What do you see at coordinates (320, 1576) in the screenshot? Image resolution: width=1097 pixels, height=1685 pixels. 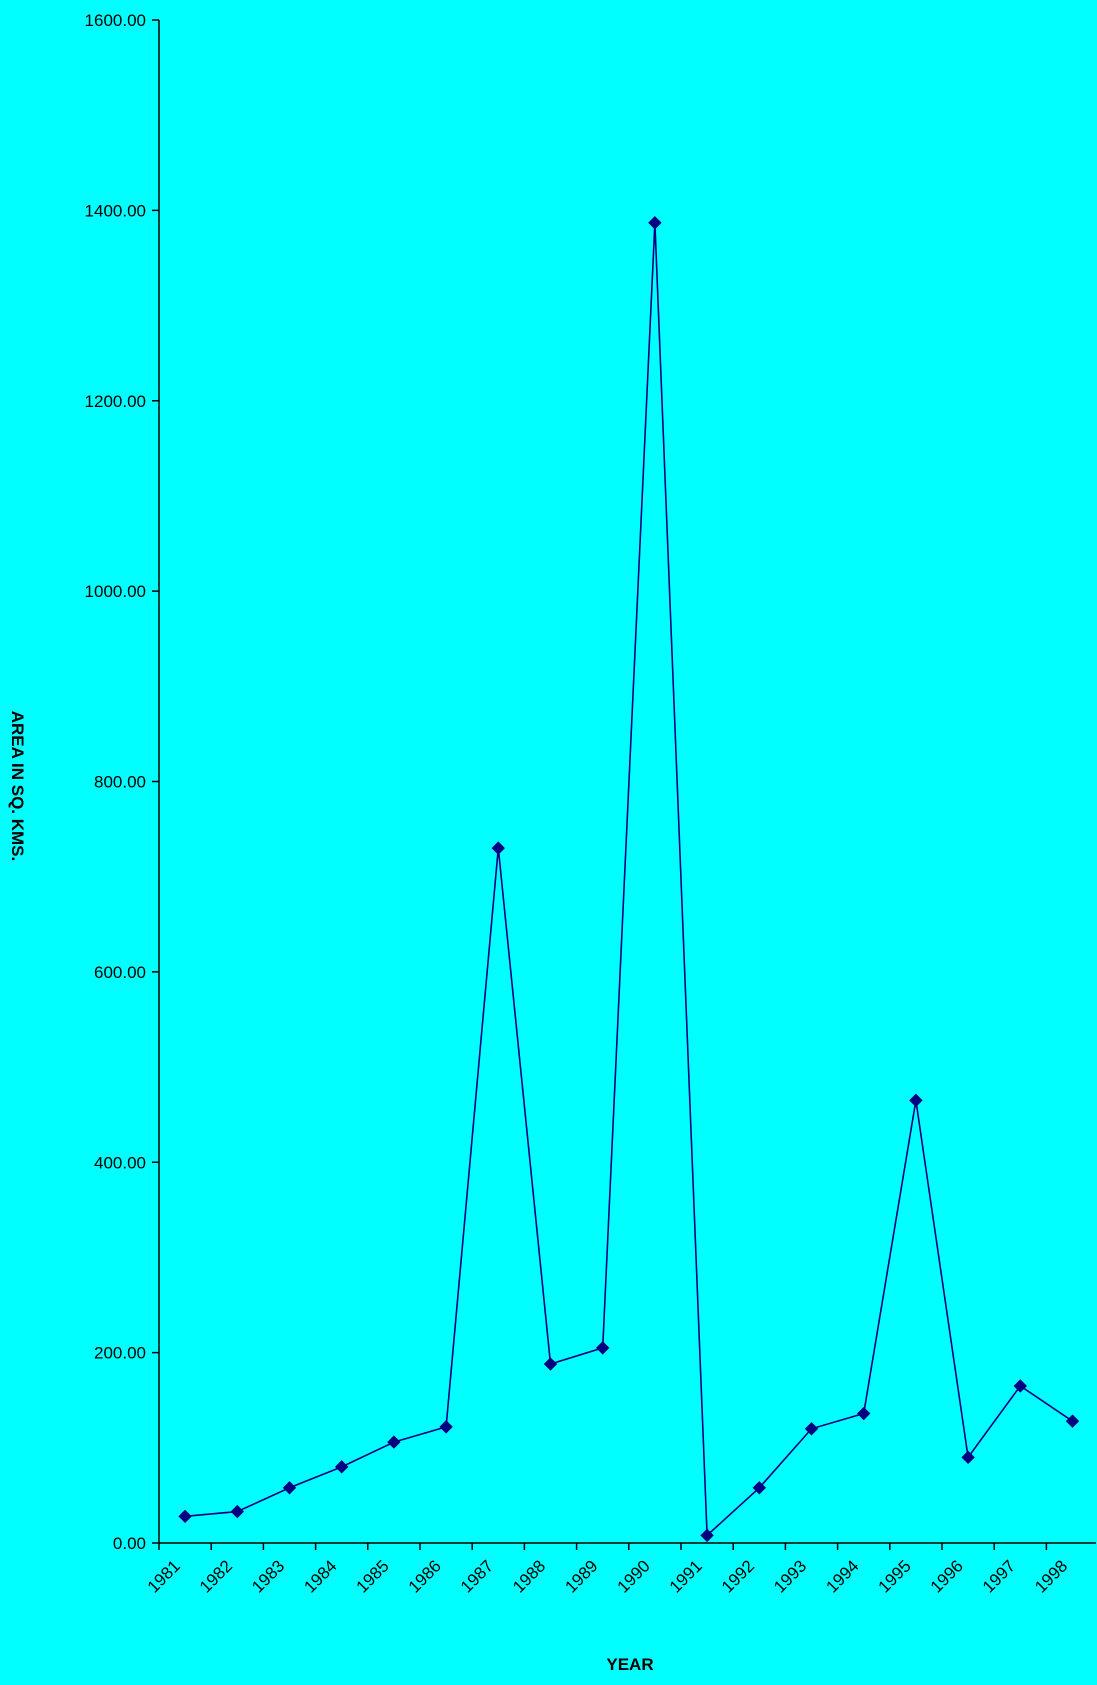 I see `x-tick-label: 1984` at bounding box center [320, 1576].